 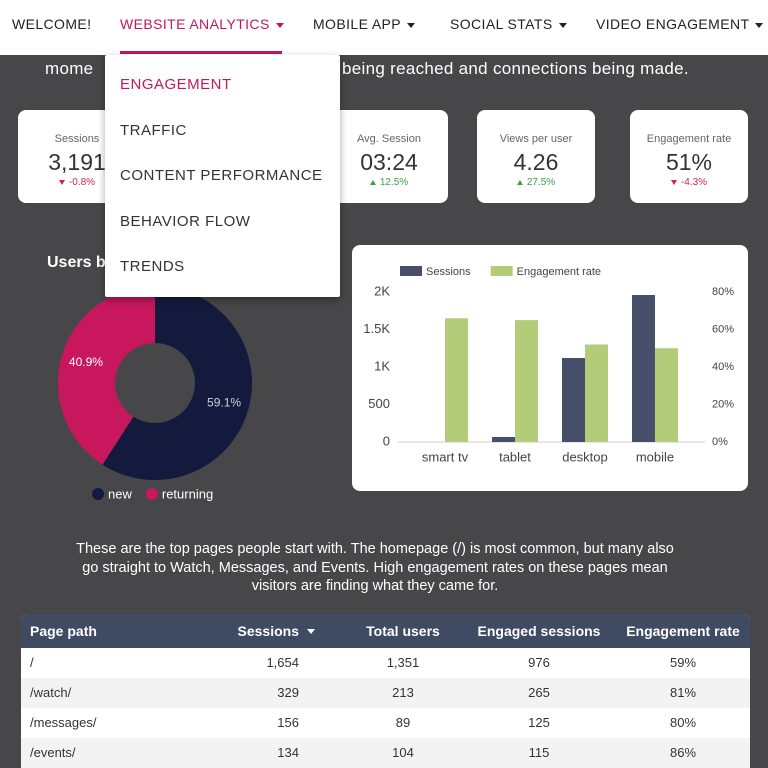 What do you see at coordinates (288, 692) in the screenshot?
I see `table-cell: 329` at bounding box center [288, 692].